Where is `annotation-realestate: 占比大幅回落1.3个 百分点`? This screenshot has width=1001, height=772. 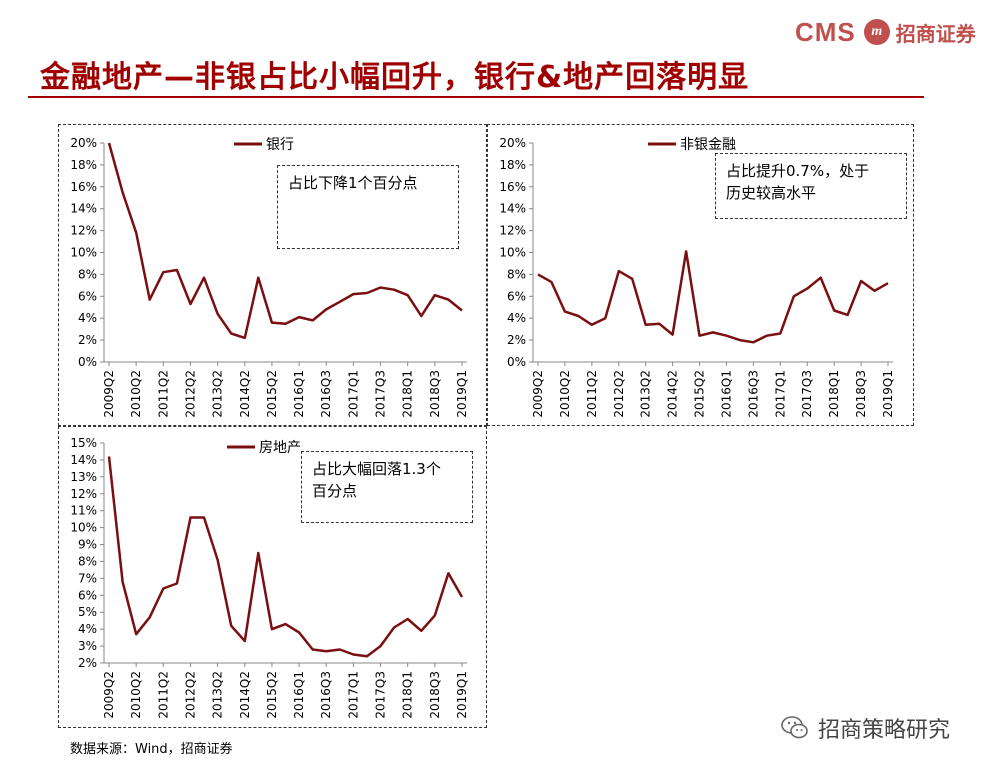
annotation-realestate: 占比大幅回落1.3个 百分点 is located at coordinates (387, 487).